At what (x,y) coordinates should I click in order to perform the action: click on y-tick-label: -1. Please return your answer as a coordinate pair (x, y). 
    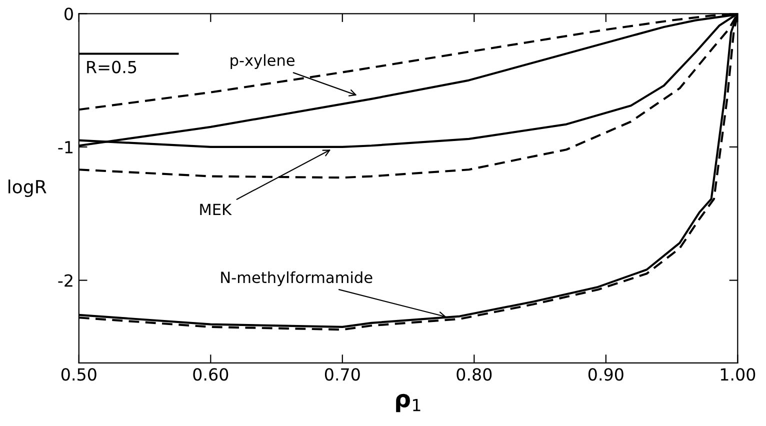
    Looking at the image, I should click on (65, 147).